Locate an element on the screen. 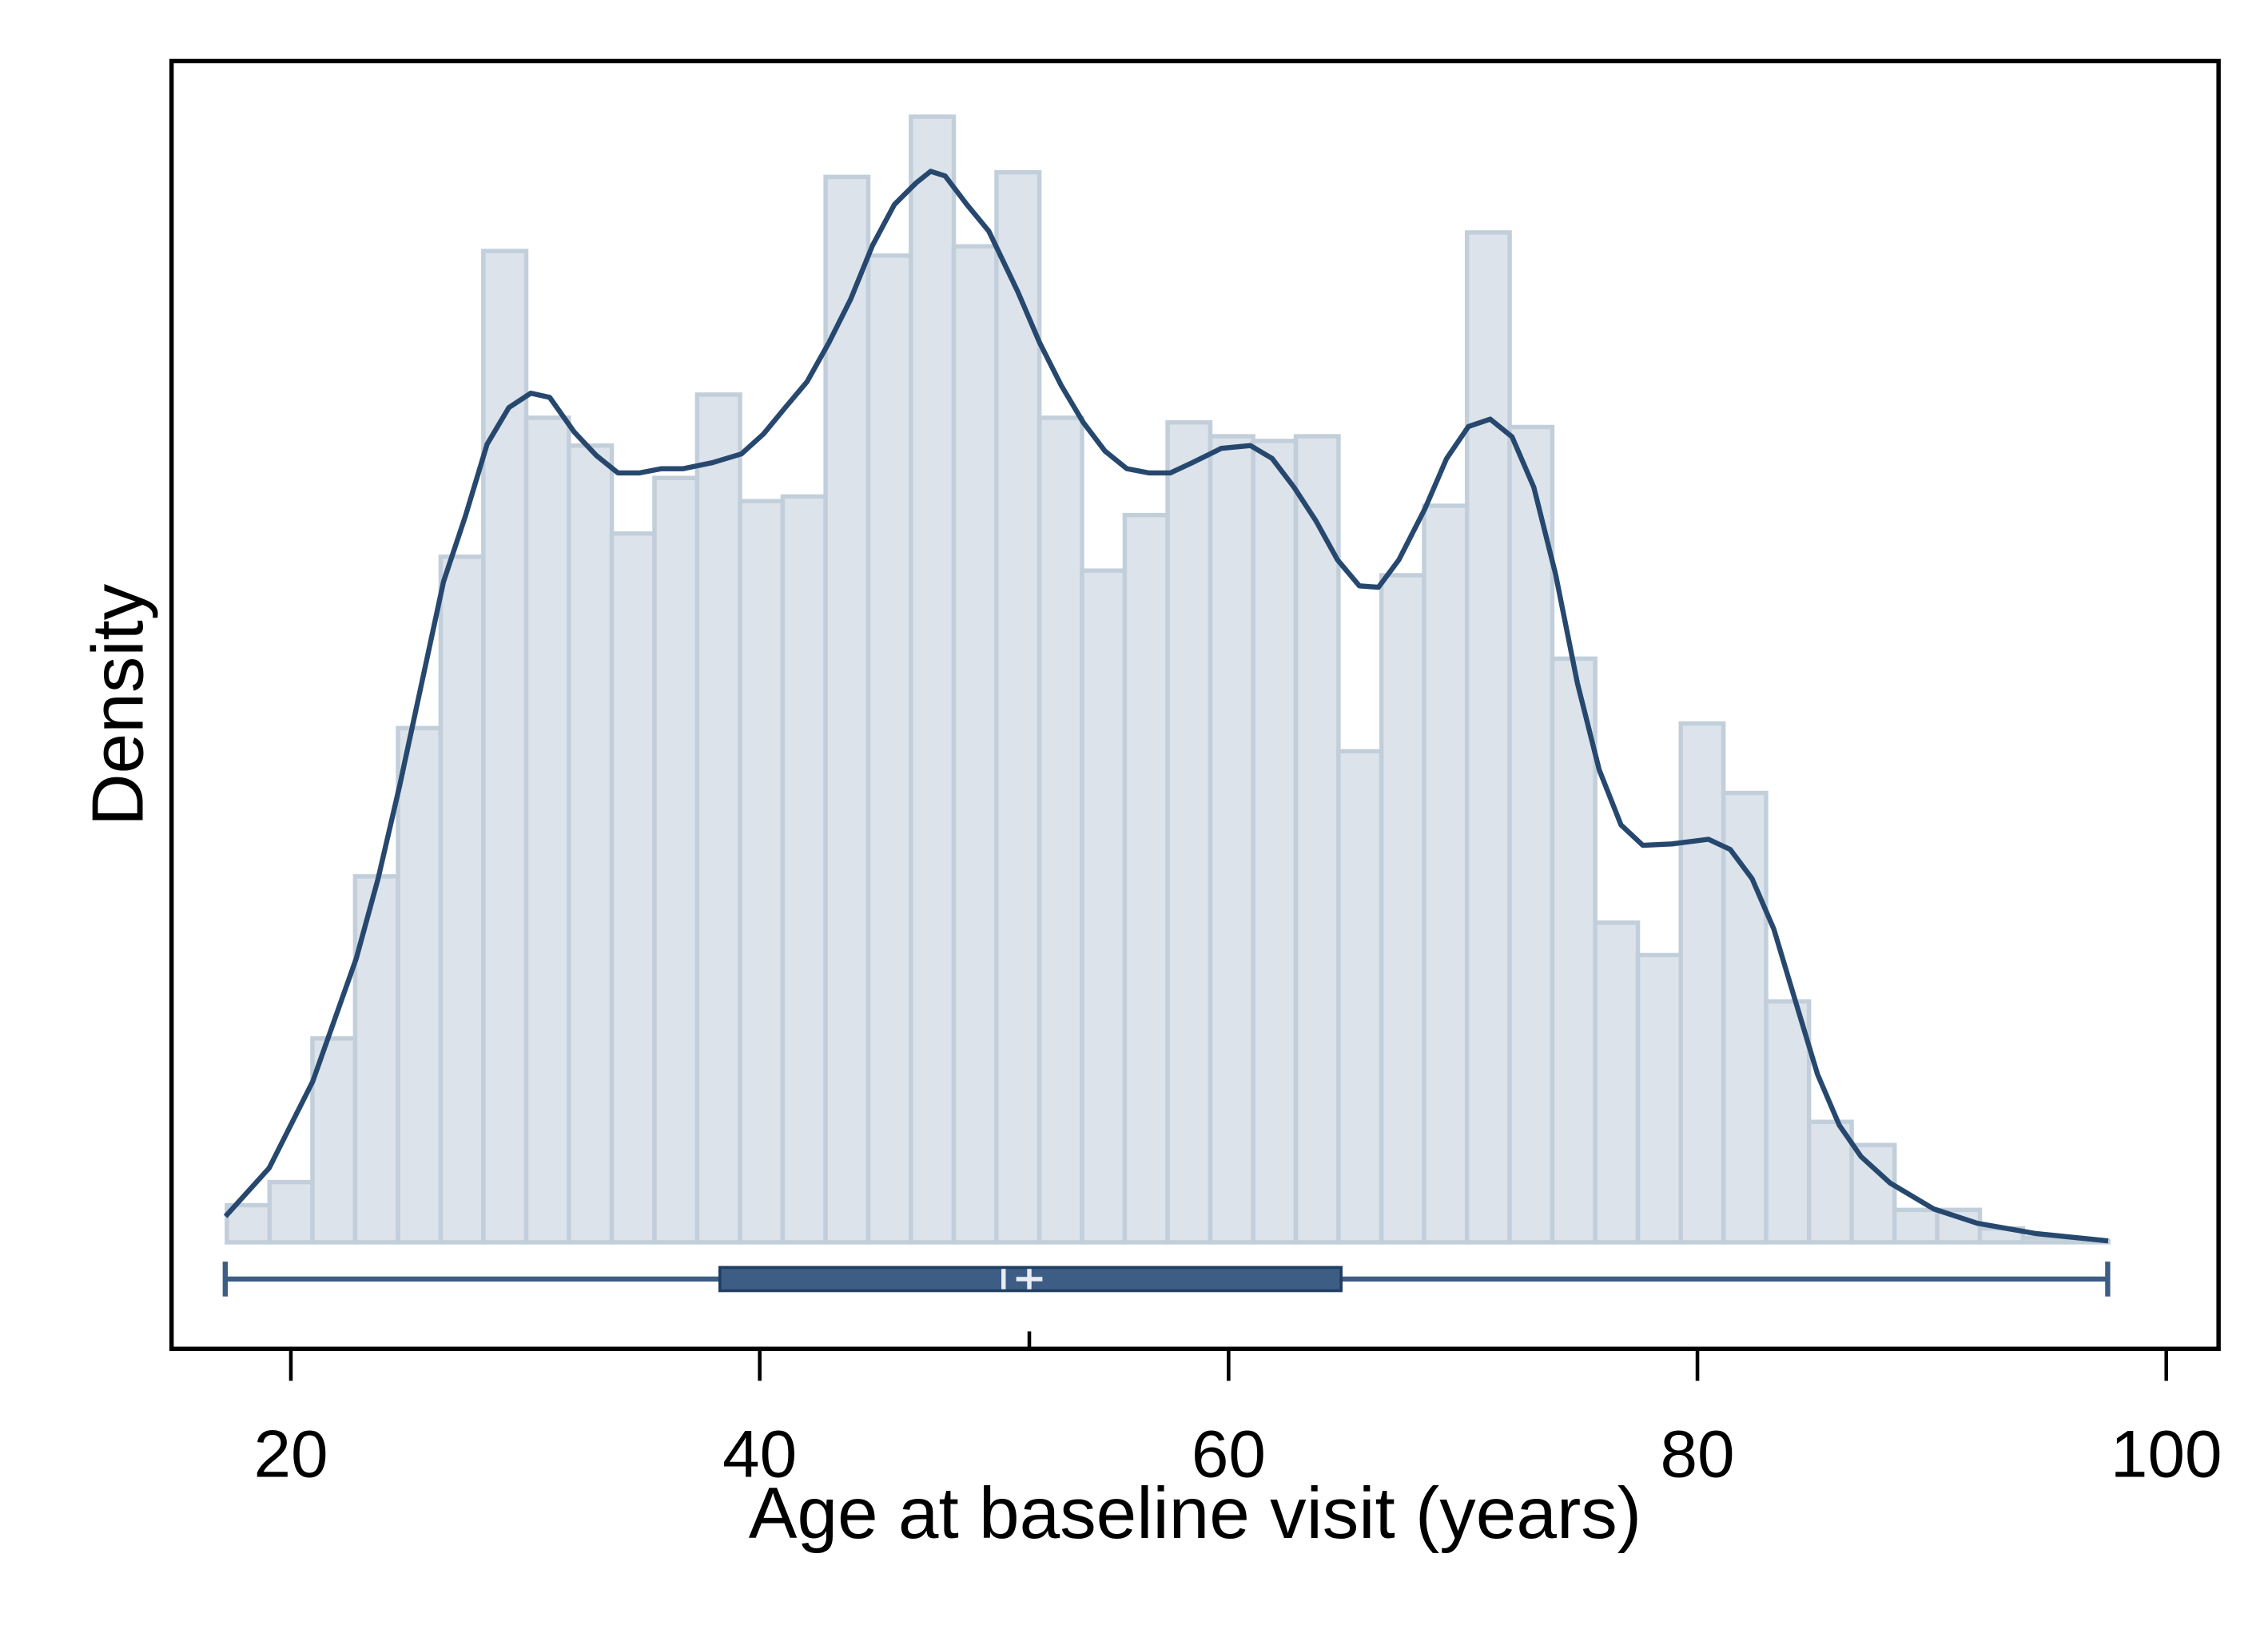 The width and height of the screenshot is (2268, 1649). boxplot-mean is located at coordinates (1029, 1279).